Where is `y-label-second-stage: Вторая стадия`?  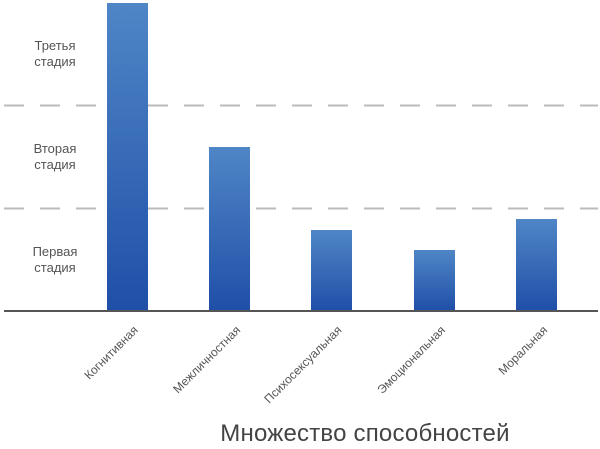 y-label-second-stage: Вторая стадия is located at coordinates (55, 157).